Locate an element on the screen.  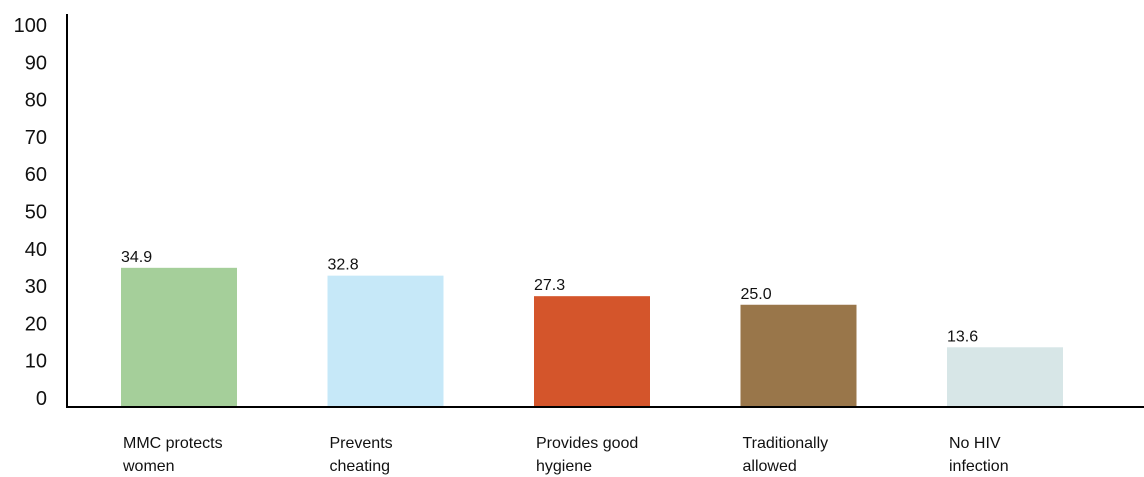
bar-value-label: 25.0 is located at coordinates (756, 294).